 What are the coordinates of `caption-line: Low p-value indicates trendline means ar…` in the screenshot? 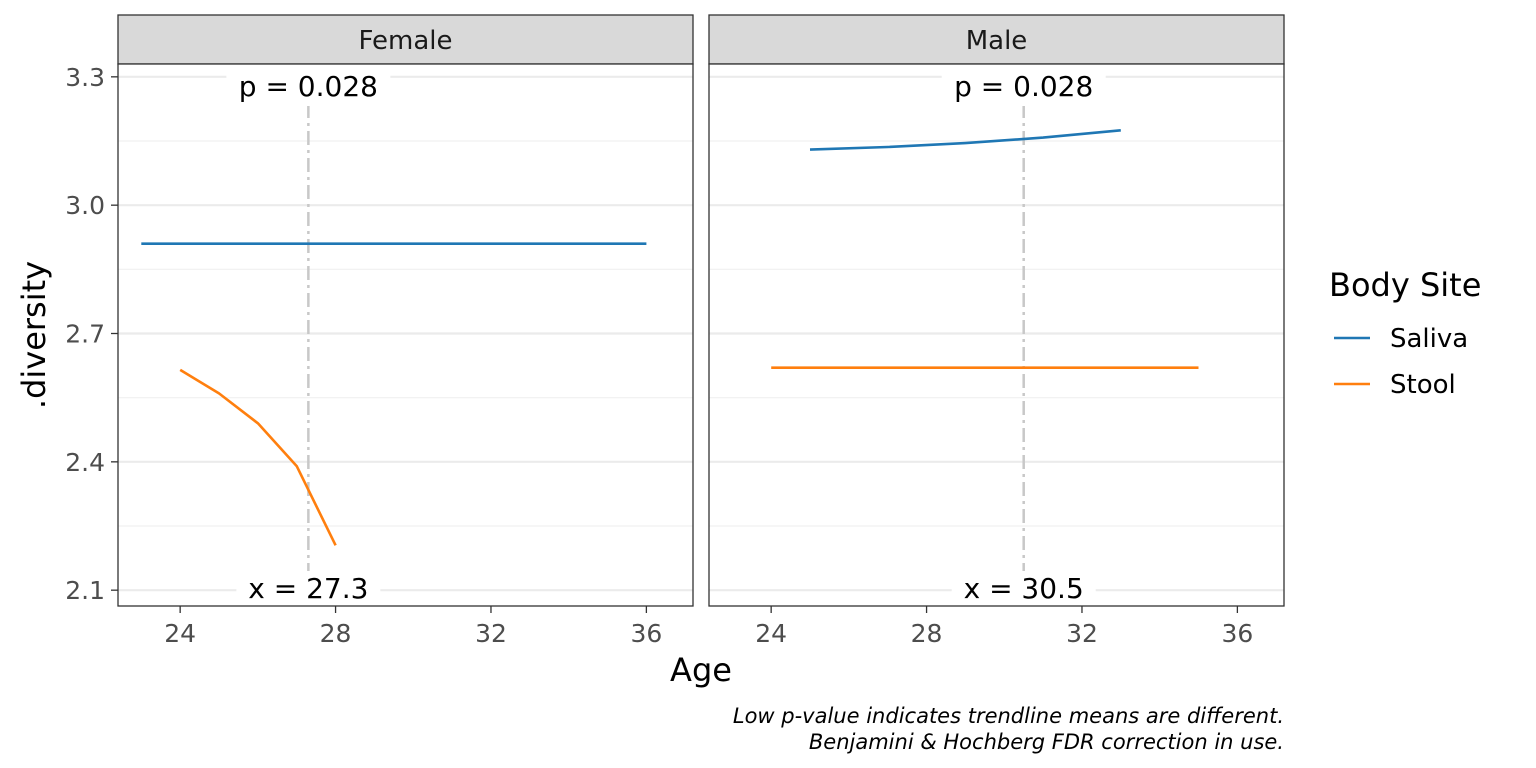 It's located at (1008, 716).